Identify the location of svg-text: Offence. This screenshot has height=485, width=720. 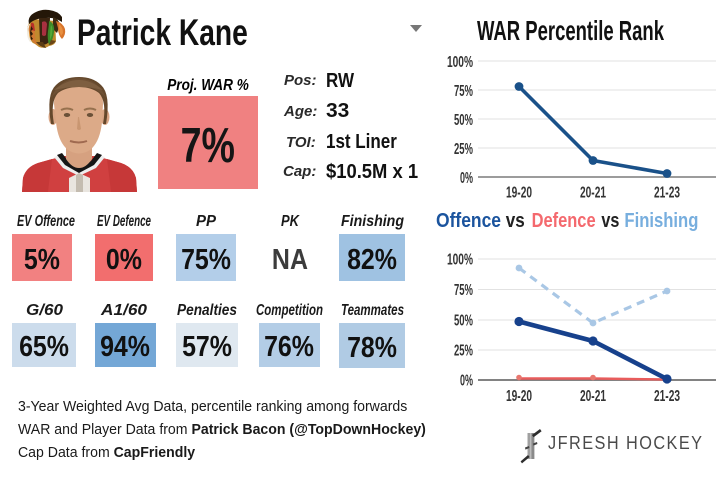
(468, 220).